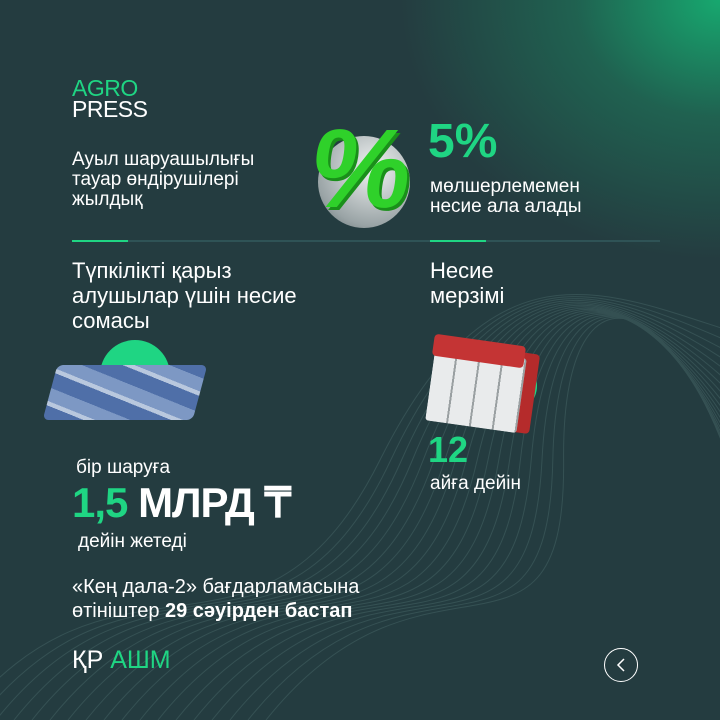 The width and height of the screenshot is (720, 720). Describe the element at coordinates (467, 295) in the screenshot. I see `heading-line: мерзімі` at that location.